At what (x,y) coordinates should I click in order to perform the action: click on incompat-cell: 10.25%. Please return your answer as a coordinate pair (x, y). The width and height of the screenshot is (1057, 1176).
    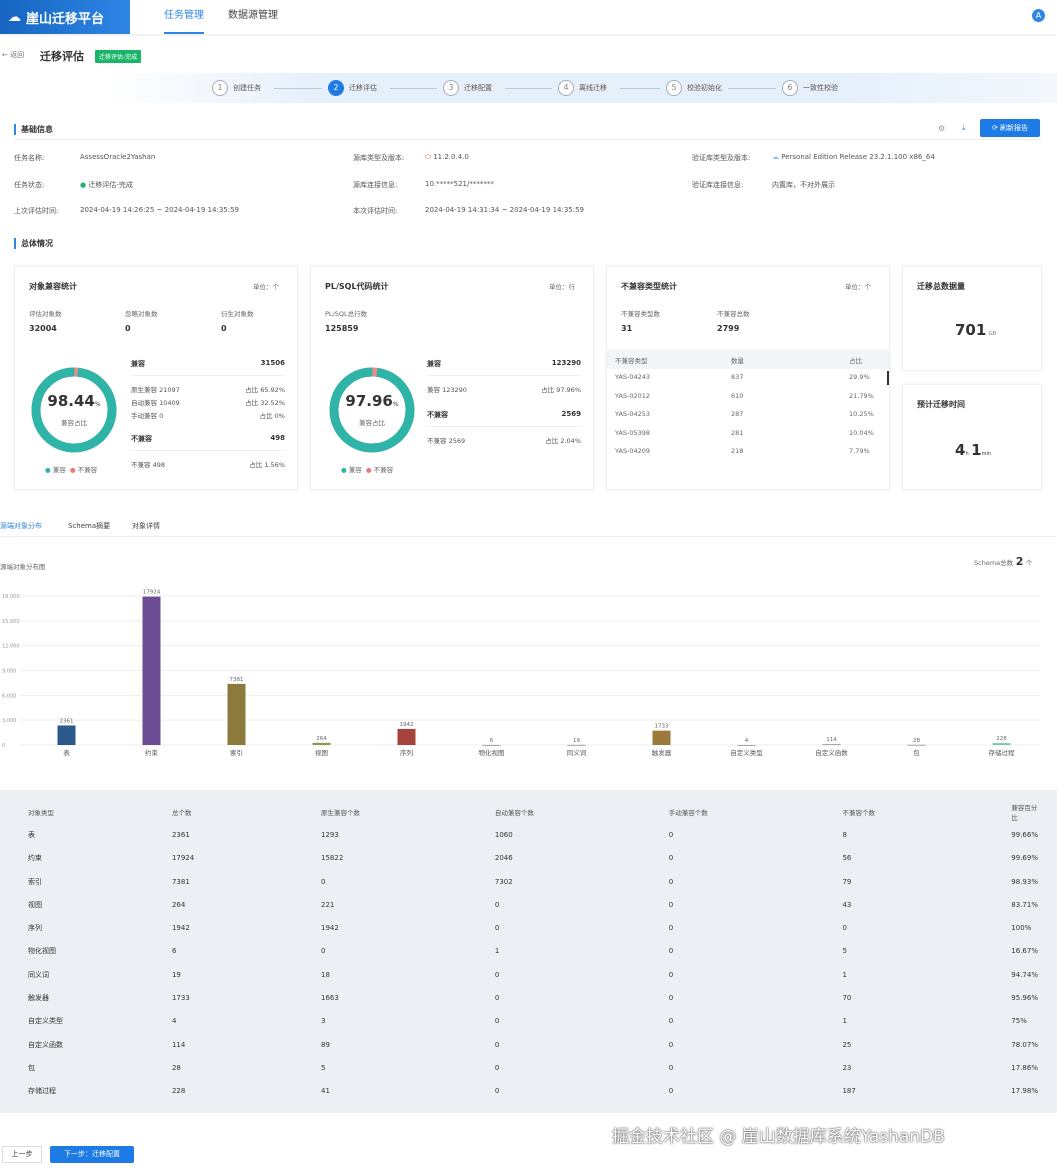
    Looking at the image, I should click on (861, 414).